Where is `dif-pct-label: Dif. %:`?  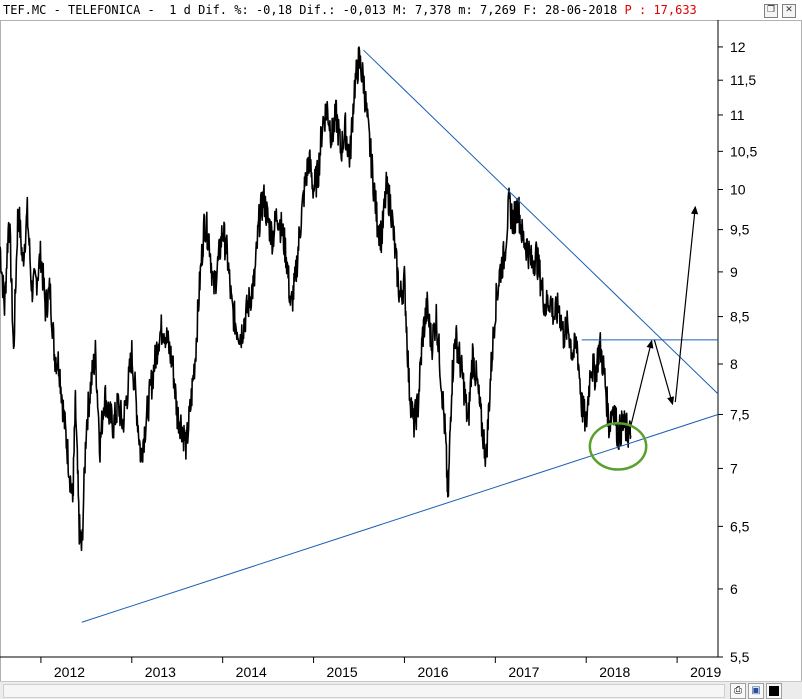
dif-pct-label: Dif. %: is located at coordinates (223, 10).